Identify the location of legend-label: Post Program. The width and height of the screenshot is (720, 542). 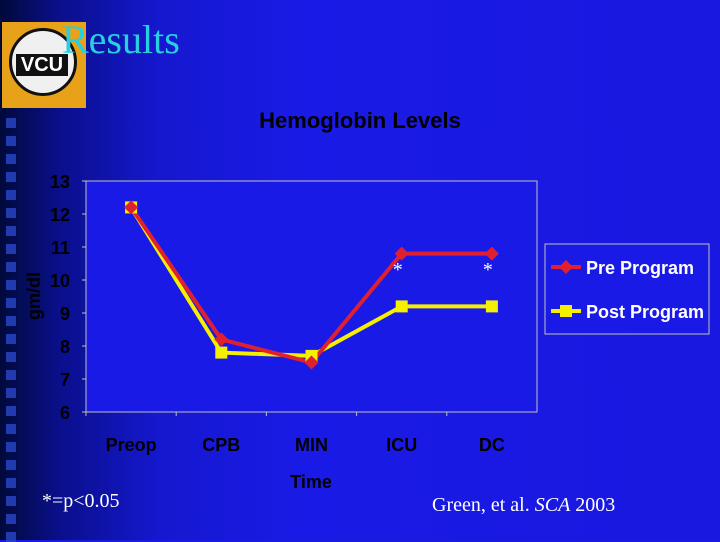
(645, 312).